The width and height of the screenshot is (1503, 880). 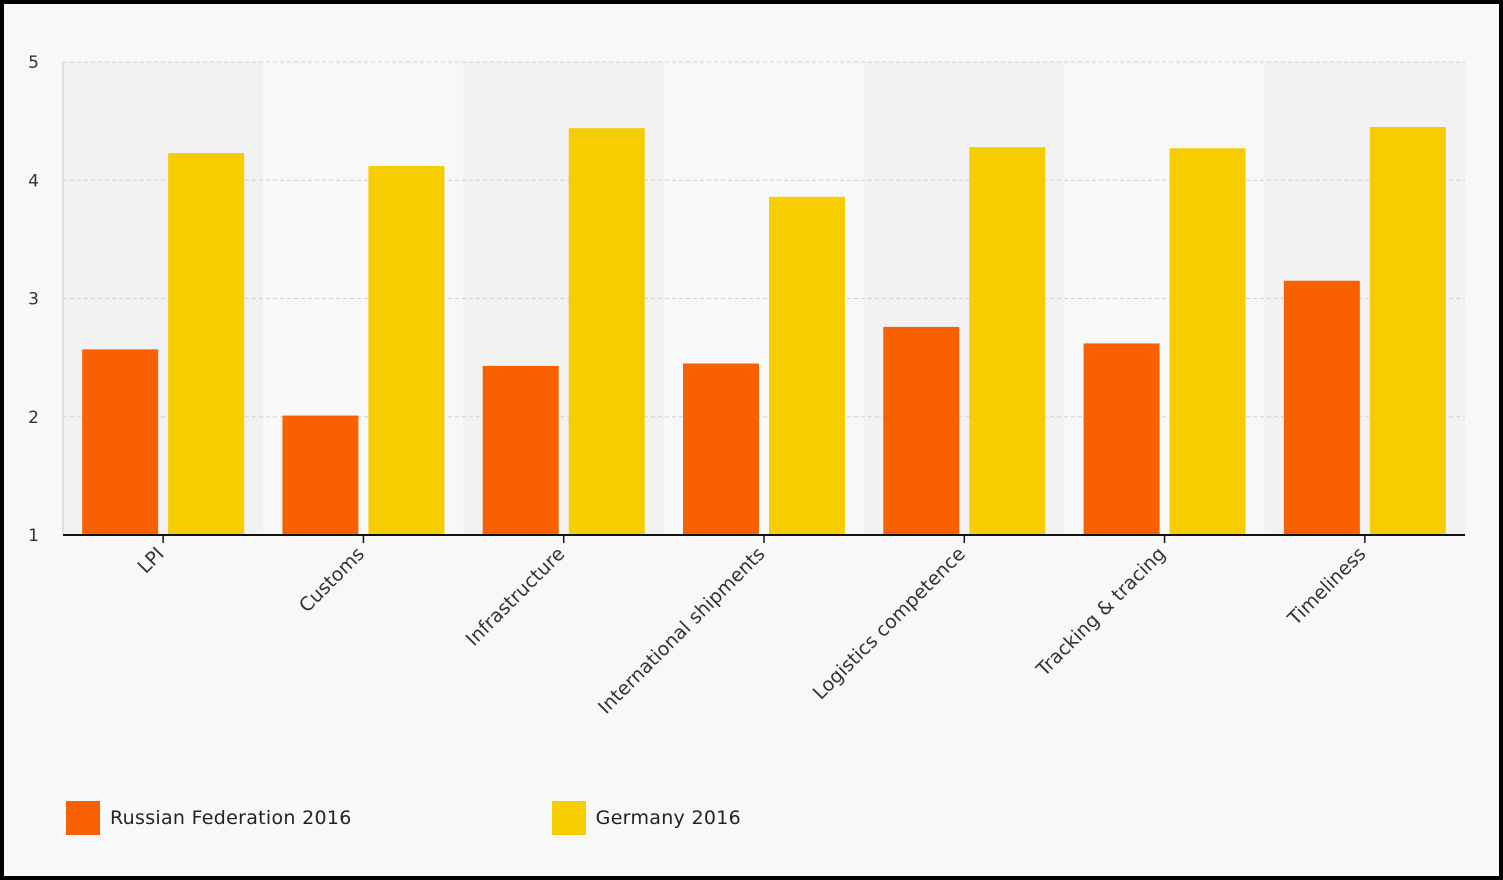 What do you see at coordinates (231, 818) in the screenshot?
I see `legend-label-russia: Russian Federation 2016` at bounding box center [231, 818].